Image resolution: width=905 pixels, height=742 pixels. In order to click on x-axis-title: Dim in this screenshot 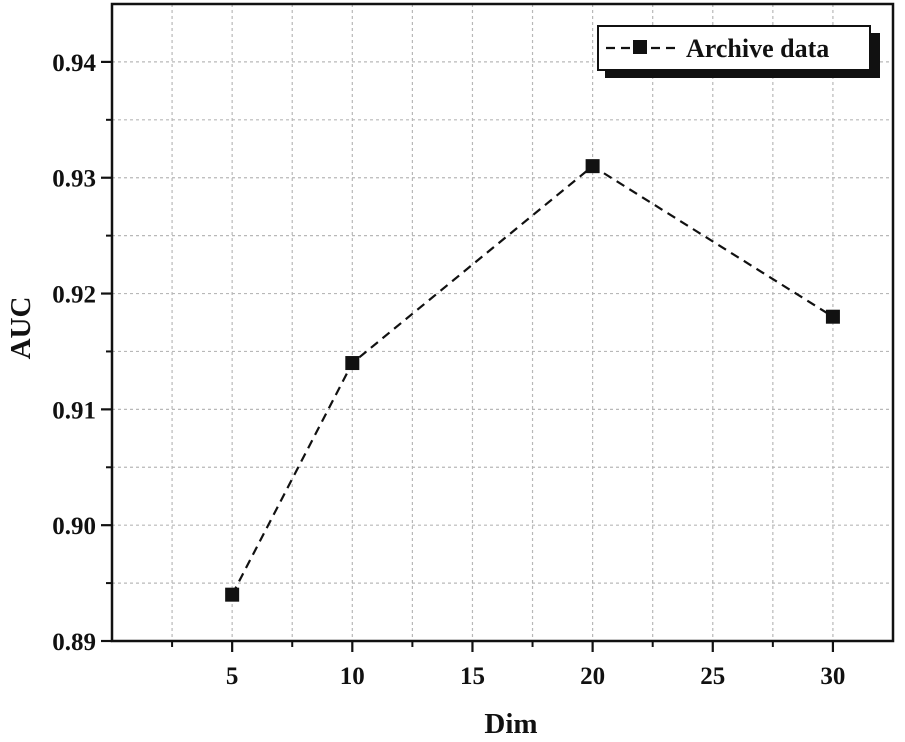, I will do `click(510, 724)`.